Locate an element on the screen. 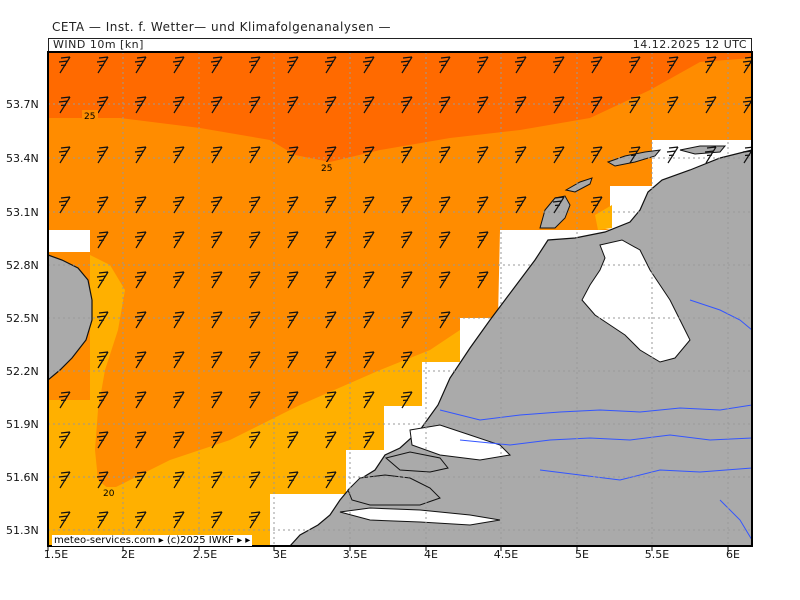 The height and width of the screenshot is (600, 800). lon-label: 1.5E is located at coordinates (56, 554).